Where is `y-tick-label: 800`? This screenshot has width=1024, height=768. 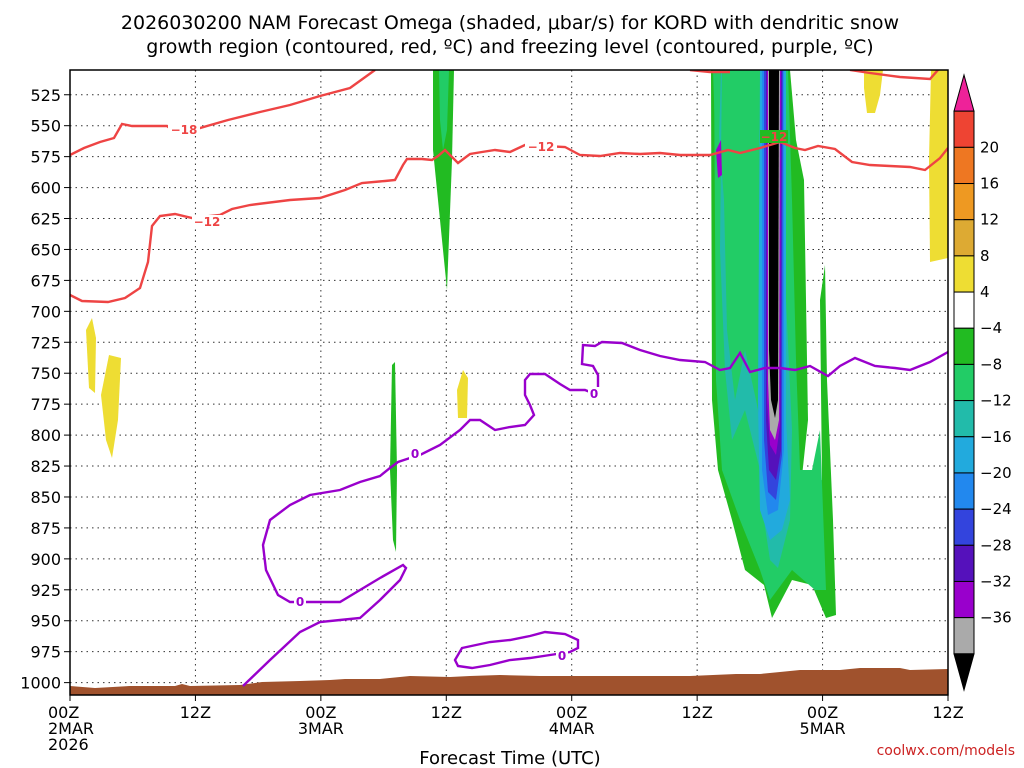
y-tick-label: 800 is located at coordinates (45, 435).